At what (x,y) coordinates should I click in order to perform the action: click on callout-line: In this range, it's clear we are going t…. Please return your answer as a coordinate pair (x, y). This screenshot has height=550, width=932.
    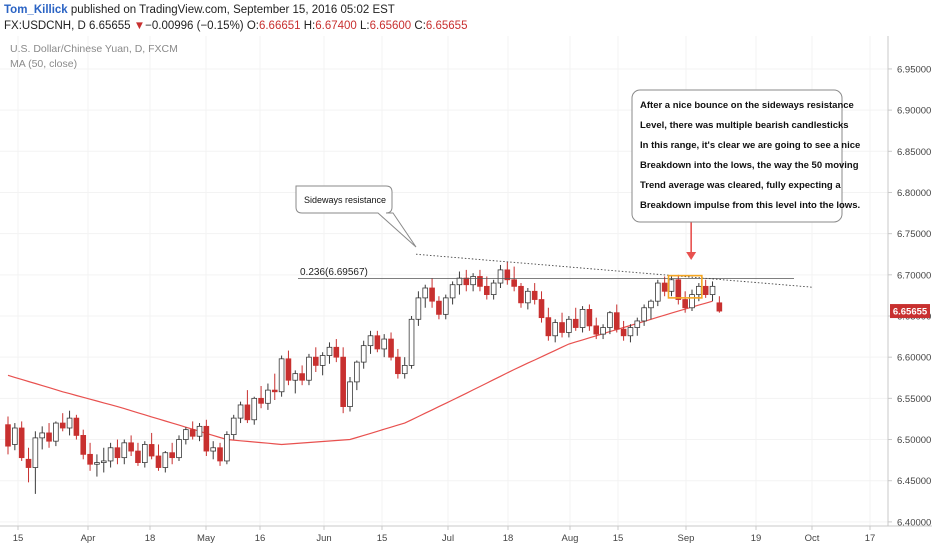
    Looking at the image, I should click on (750, 145).